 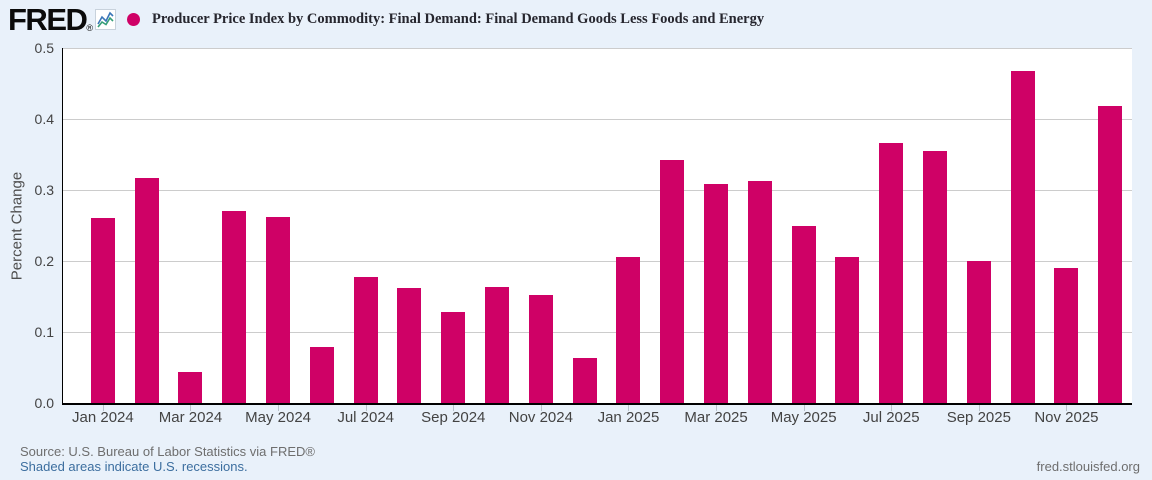 What do you see at coordinates (278, 309) in the screenshot?
I see `bar-may-2024` at bounding box center [278, 309].